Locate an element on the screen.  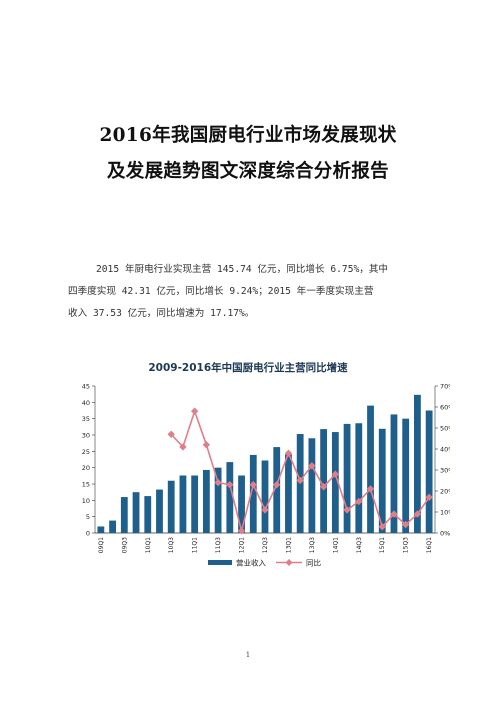
x-tick-label: 15Q1 is located at coordinates (382, 545).